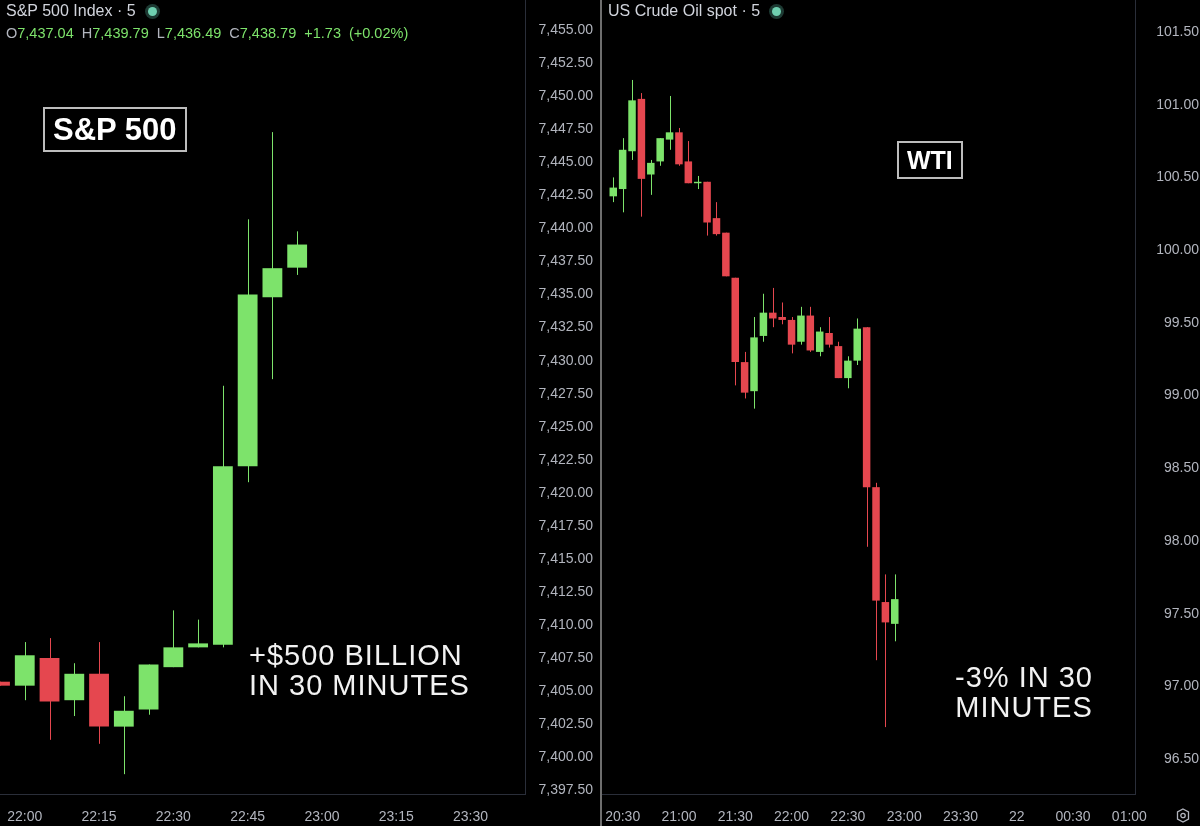 Image resolution: width=1200 pixels, height=826 pixels. What do you see at coordinates (566, 29) in the screenshot?
I see `y-tick-label: 7,455.00` at bounding box center [566, 29].